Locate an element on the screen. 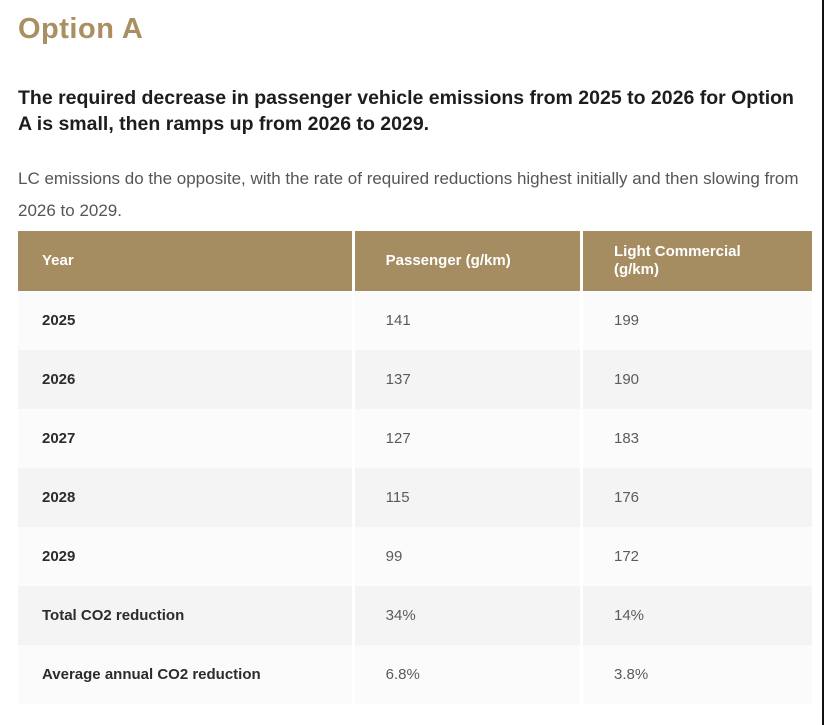 The image size is (831, 725). table-row: 2026 137 190 is located at coordinates (415, 379).